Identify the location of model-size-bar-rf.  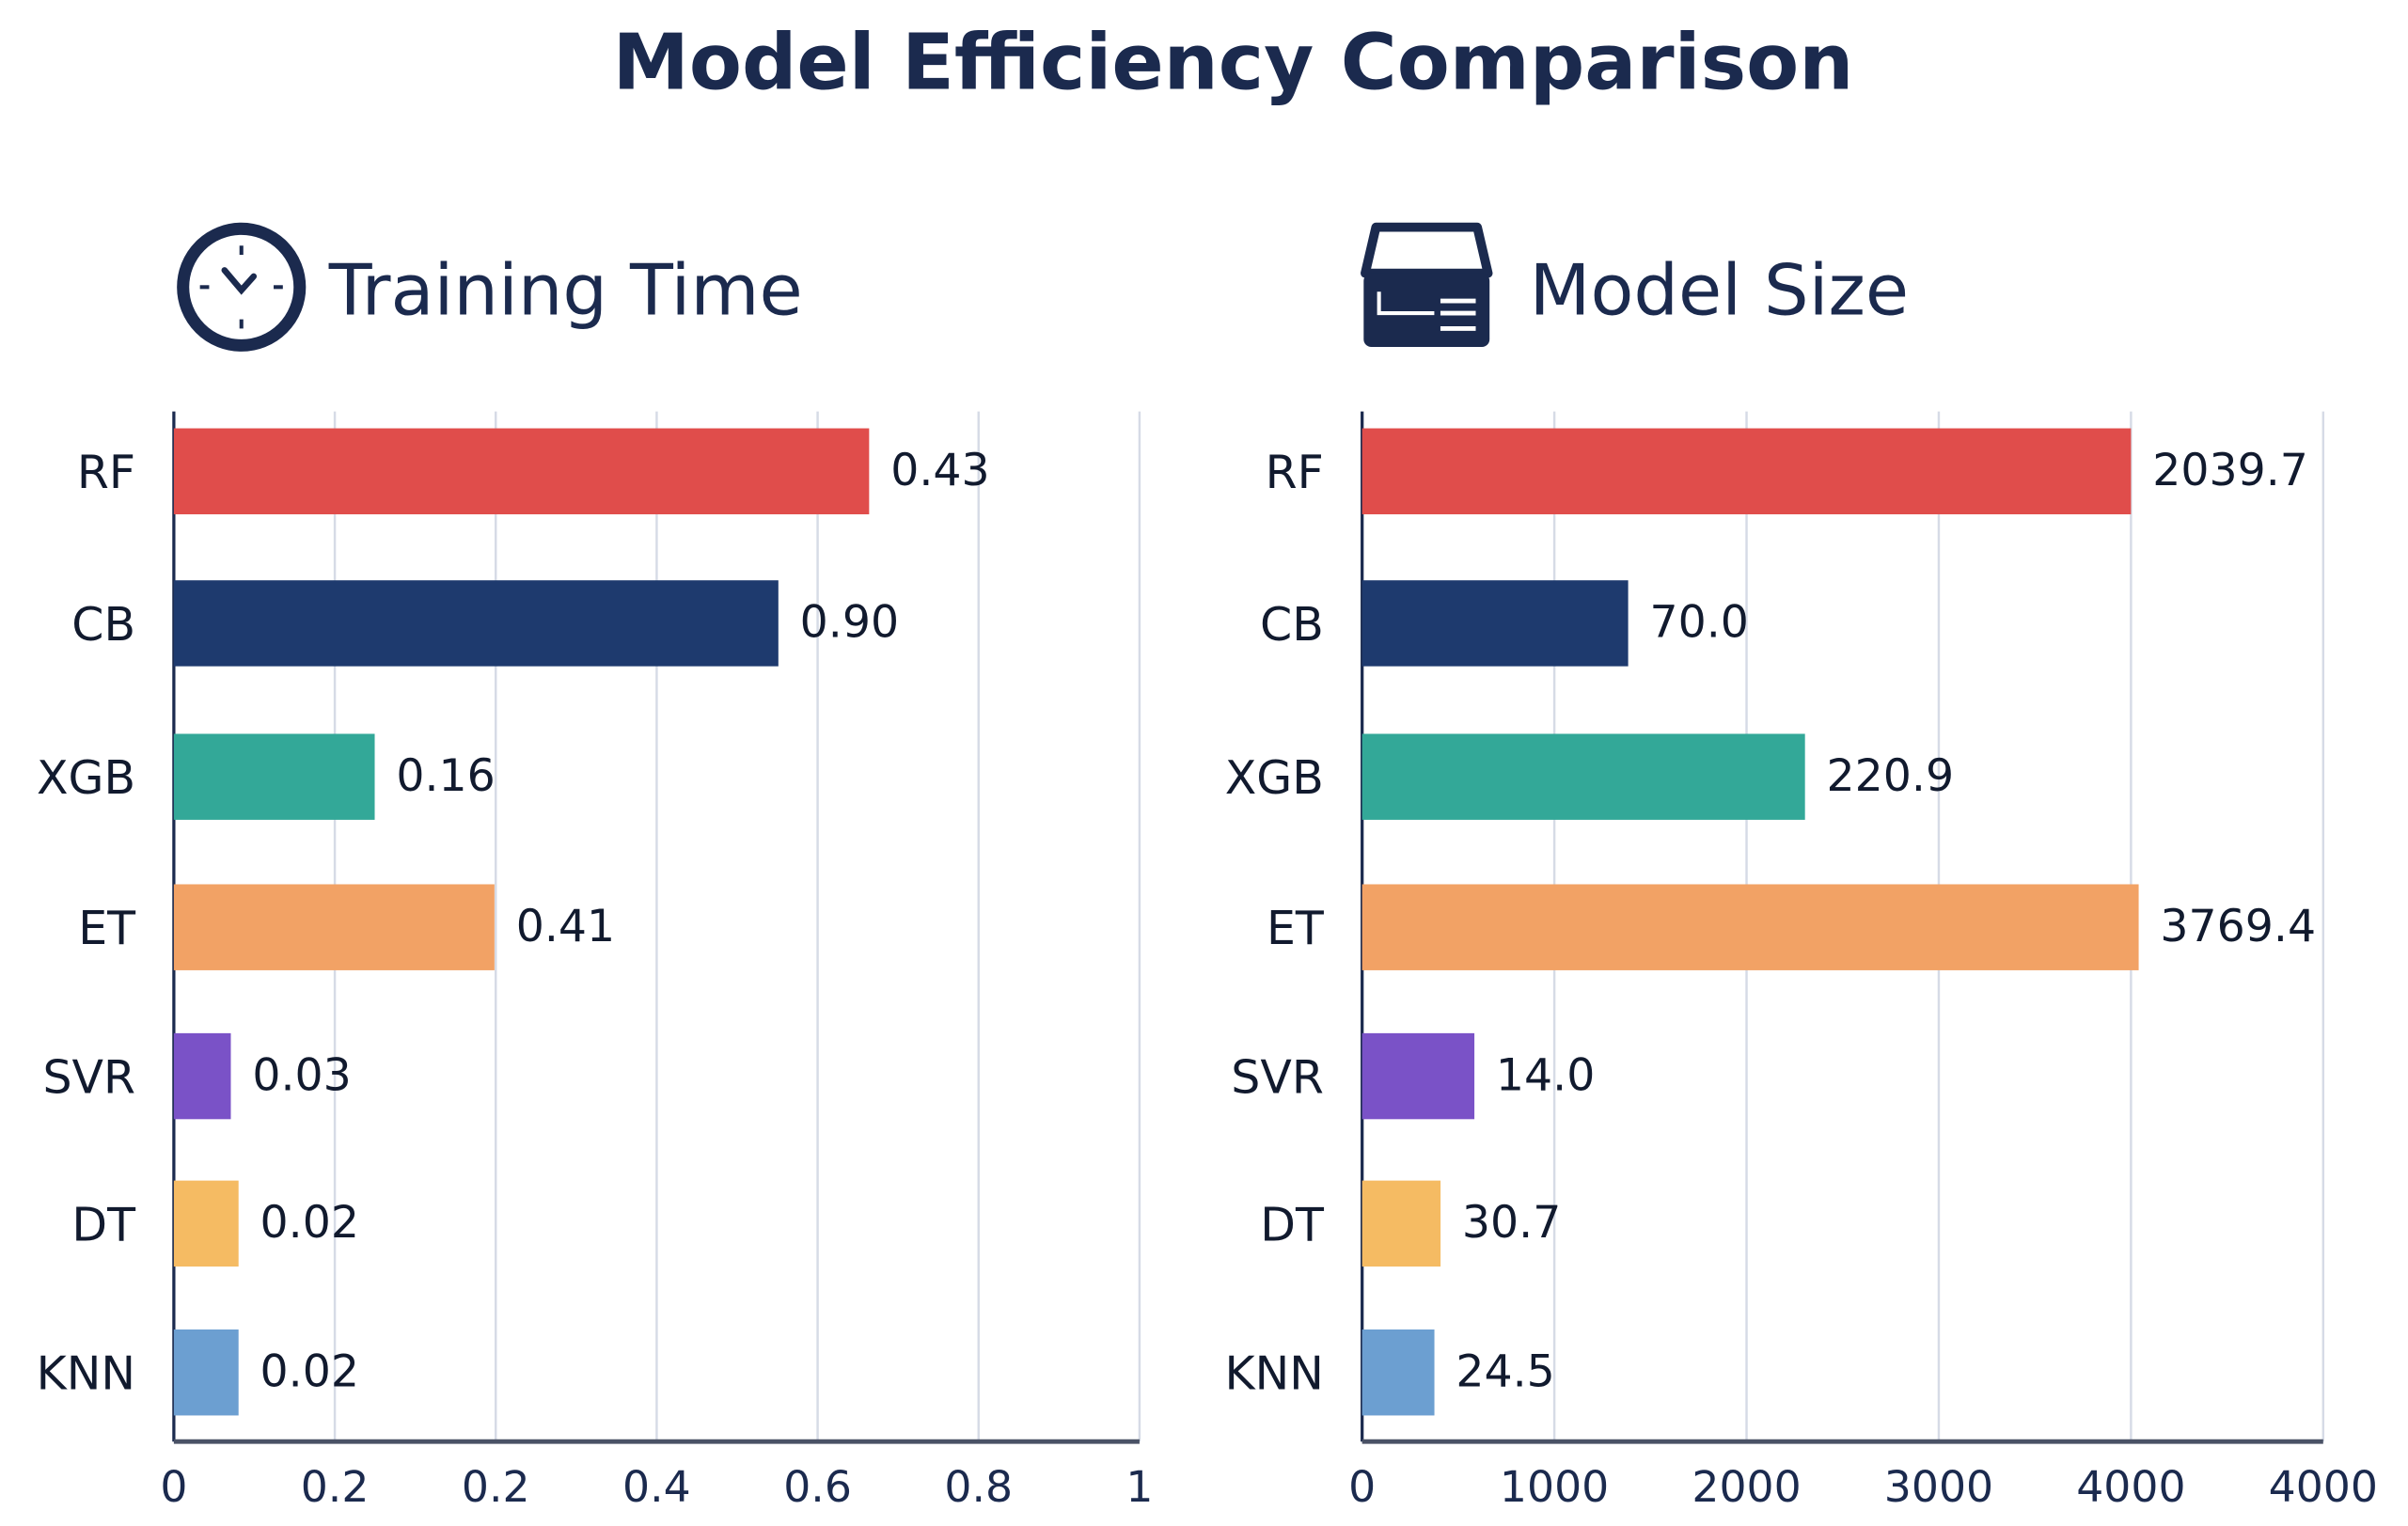
(1746, 471).